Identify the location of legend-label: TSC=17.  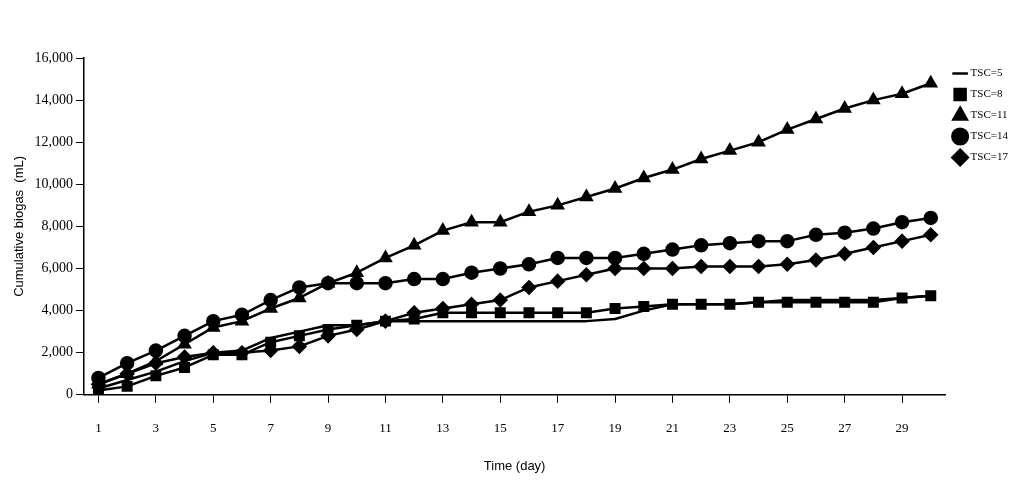
(989, 156).